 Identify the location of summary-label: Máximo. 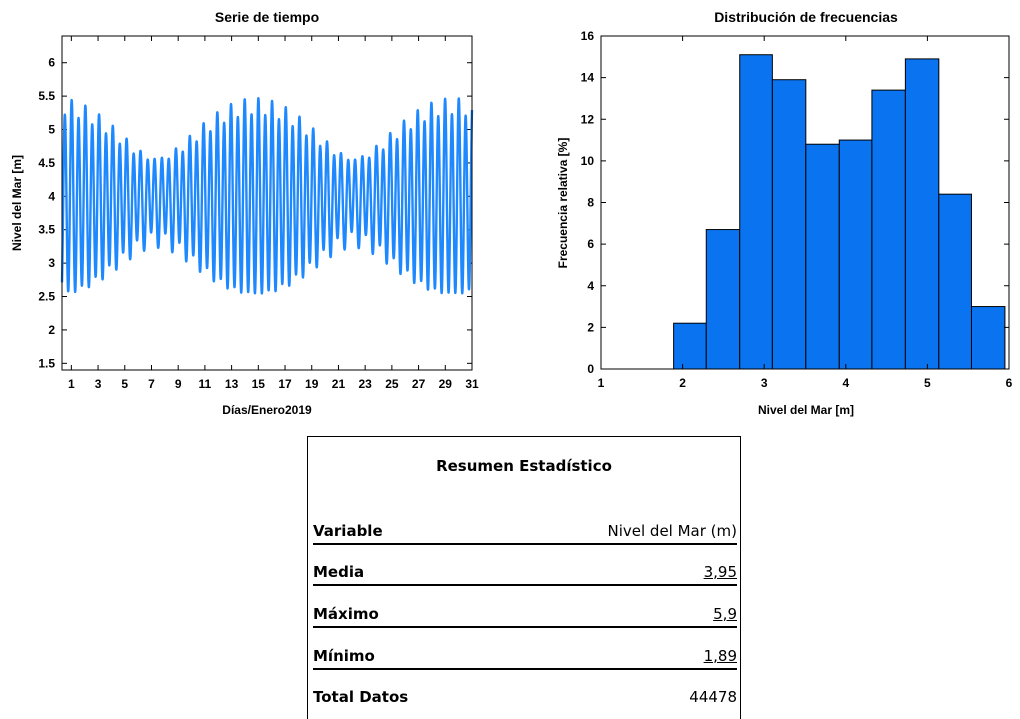
(346, 614).